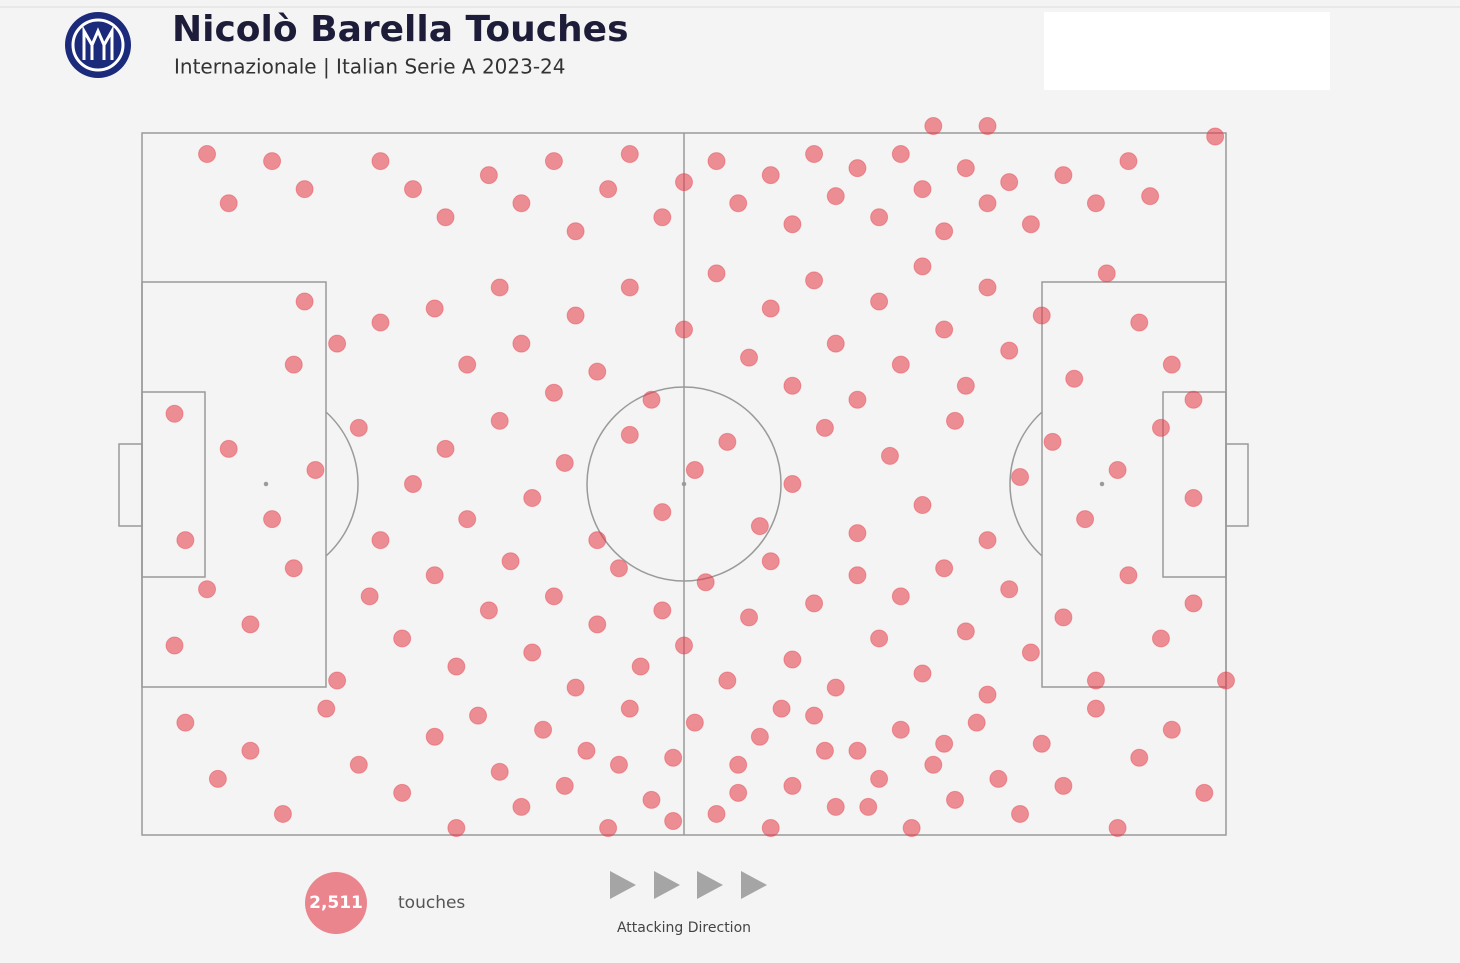 This screenshot has height=963, width=1460. Describe the element at coordinates (98, 45) in the screenshot. I see `club-logo` at that location.